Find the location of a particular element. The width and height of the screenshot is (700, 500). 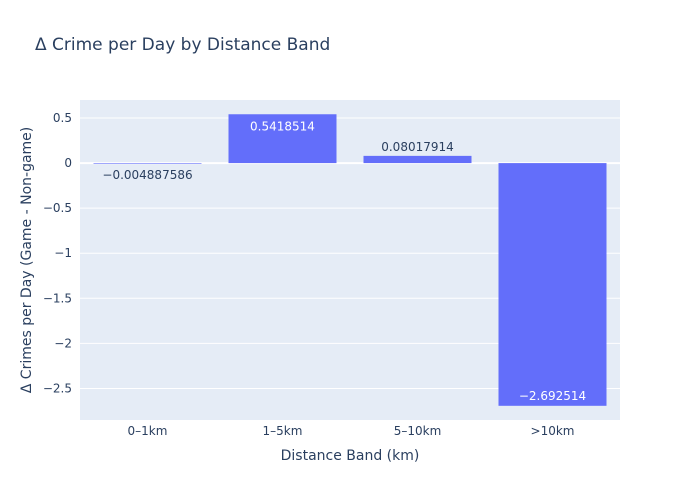

bar-data-label: −2.692514 is located at coordinates (552, 396).